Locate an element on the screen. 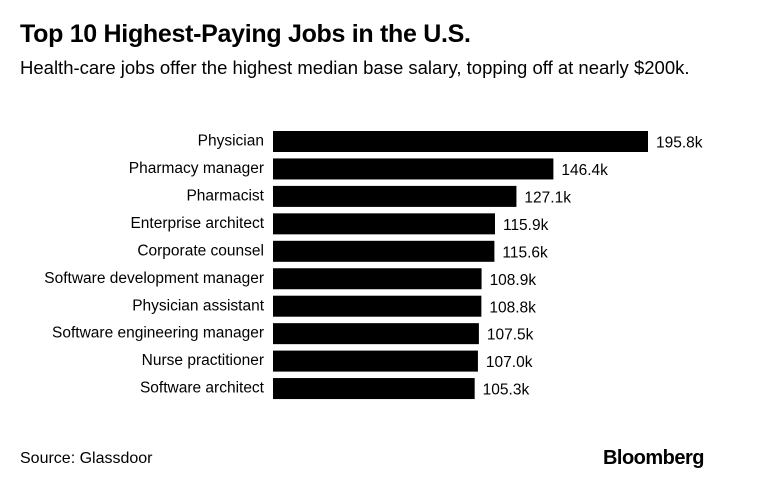  category-label: Physician is located at coordinates (231, 141).